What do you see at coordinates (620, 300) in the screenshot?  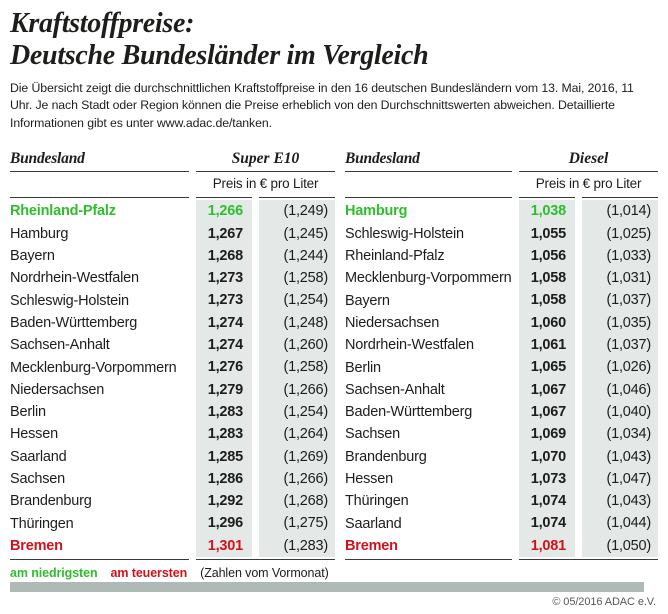 I see `previous-month-price: (1,037)` at bounding box center [620, 300].